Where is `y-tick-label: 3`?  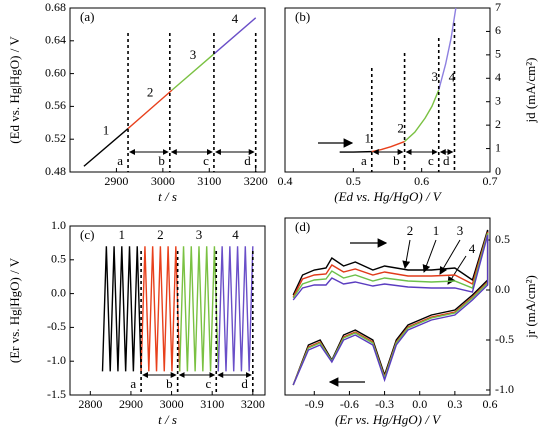 y-tick-label: 3 is located at coordinates (498, 100).